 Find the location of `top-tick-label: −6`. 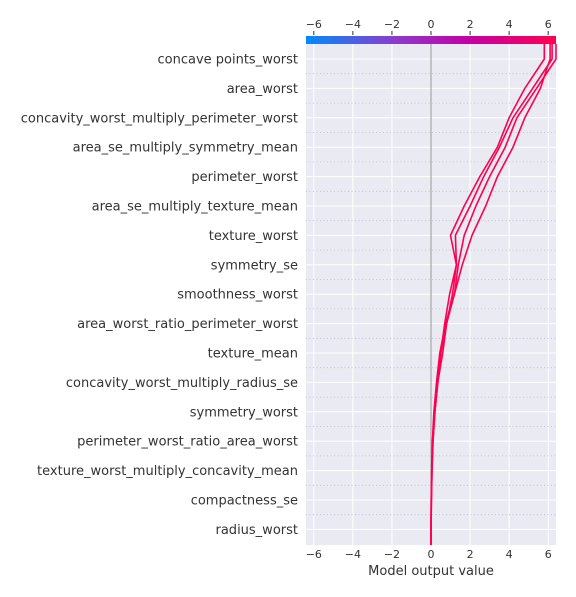

top-tick-label: −6 is located at coordinates (314, 24).